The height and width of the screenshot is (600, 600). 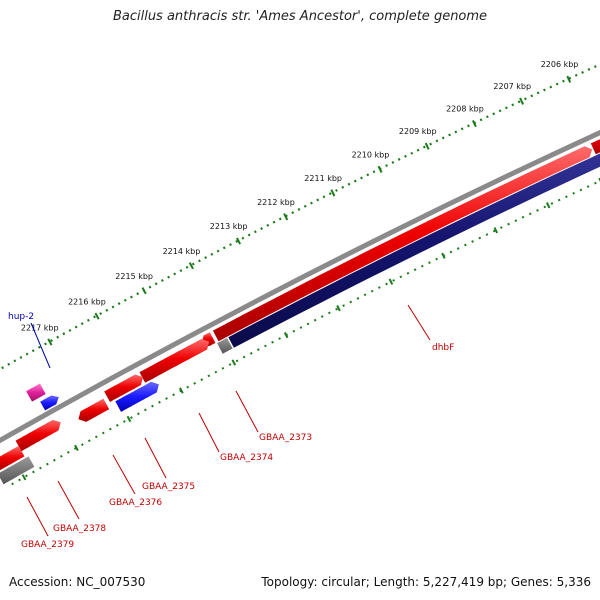 I want to click on gene-gbaa2378, so click(x=38, y=435).